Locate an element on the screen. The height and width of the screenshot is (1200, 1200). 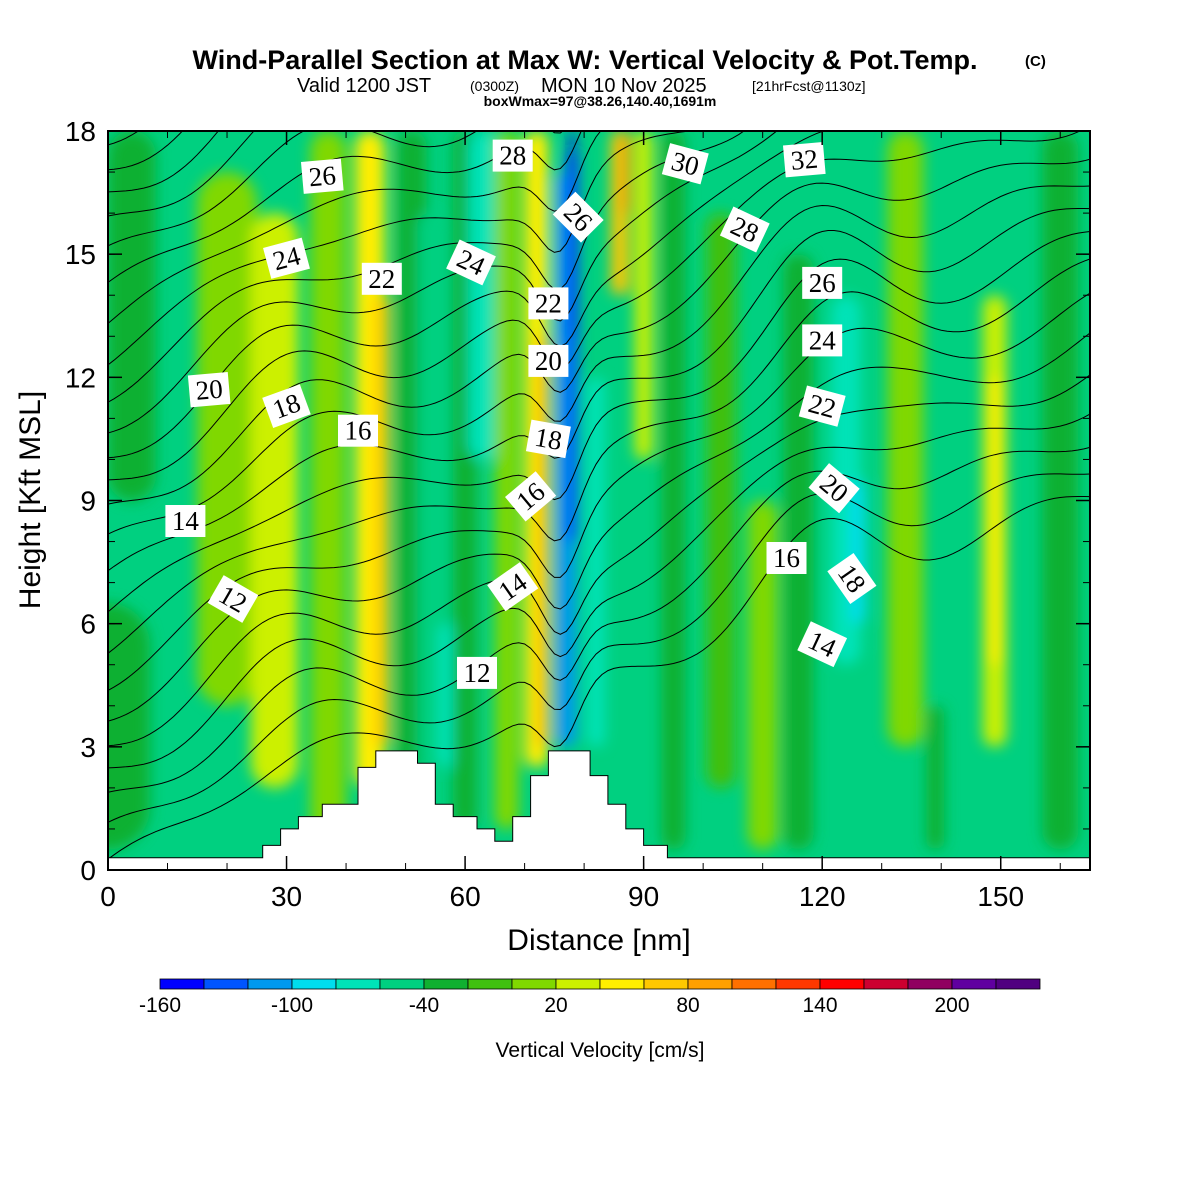
colorbar-tick-label: -160 is located at coordinates (160, 1005).